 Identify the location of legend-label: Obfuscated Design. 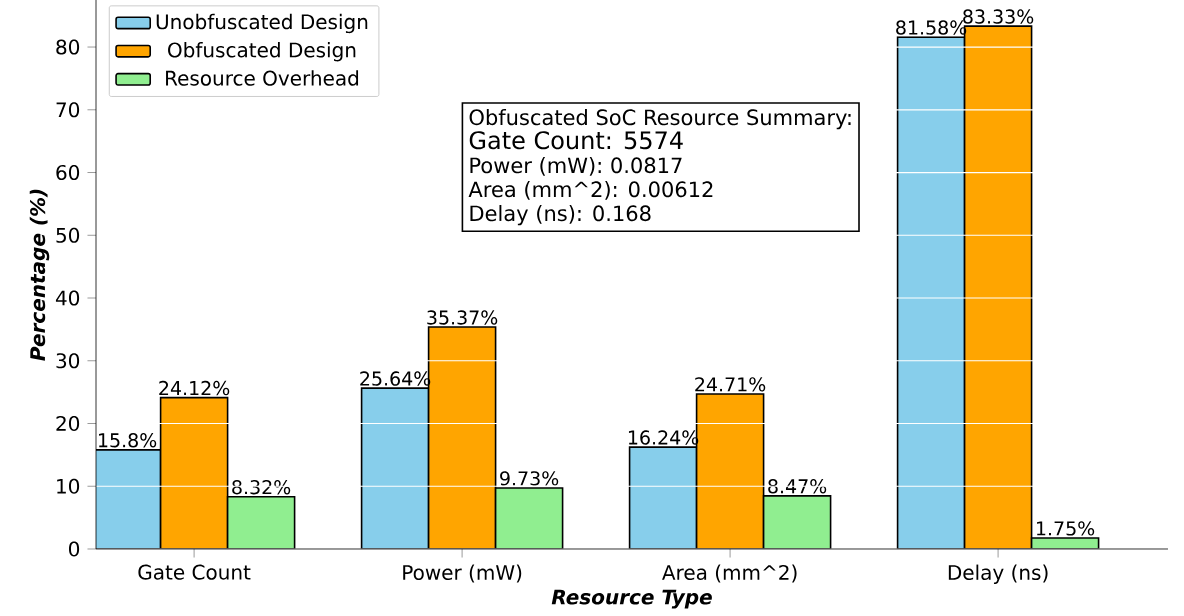
(262, 52).